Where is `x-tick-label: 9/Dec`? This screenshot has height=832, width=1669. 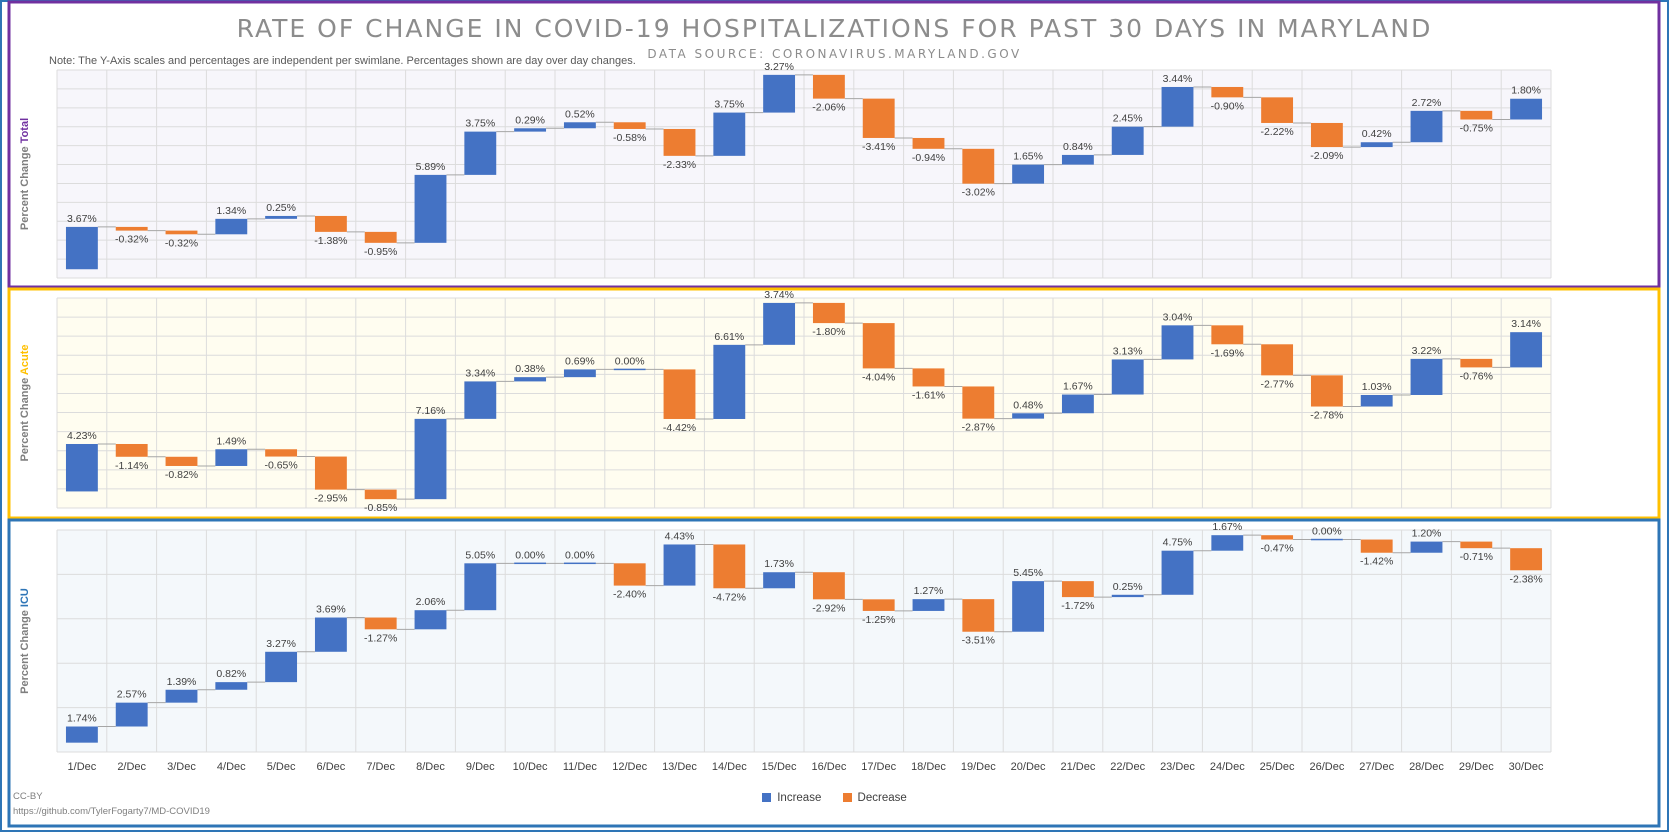
x-tick-label: 9/Dec is located at coordinates (480, 767).